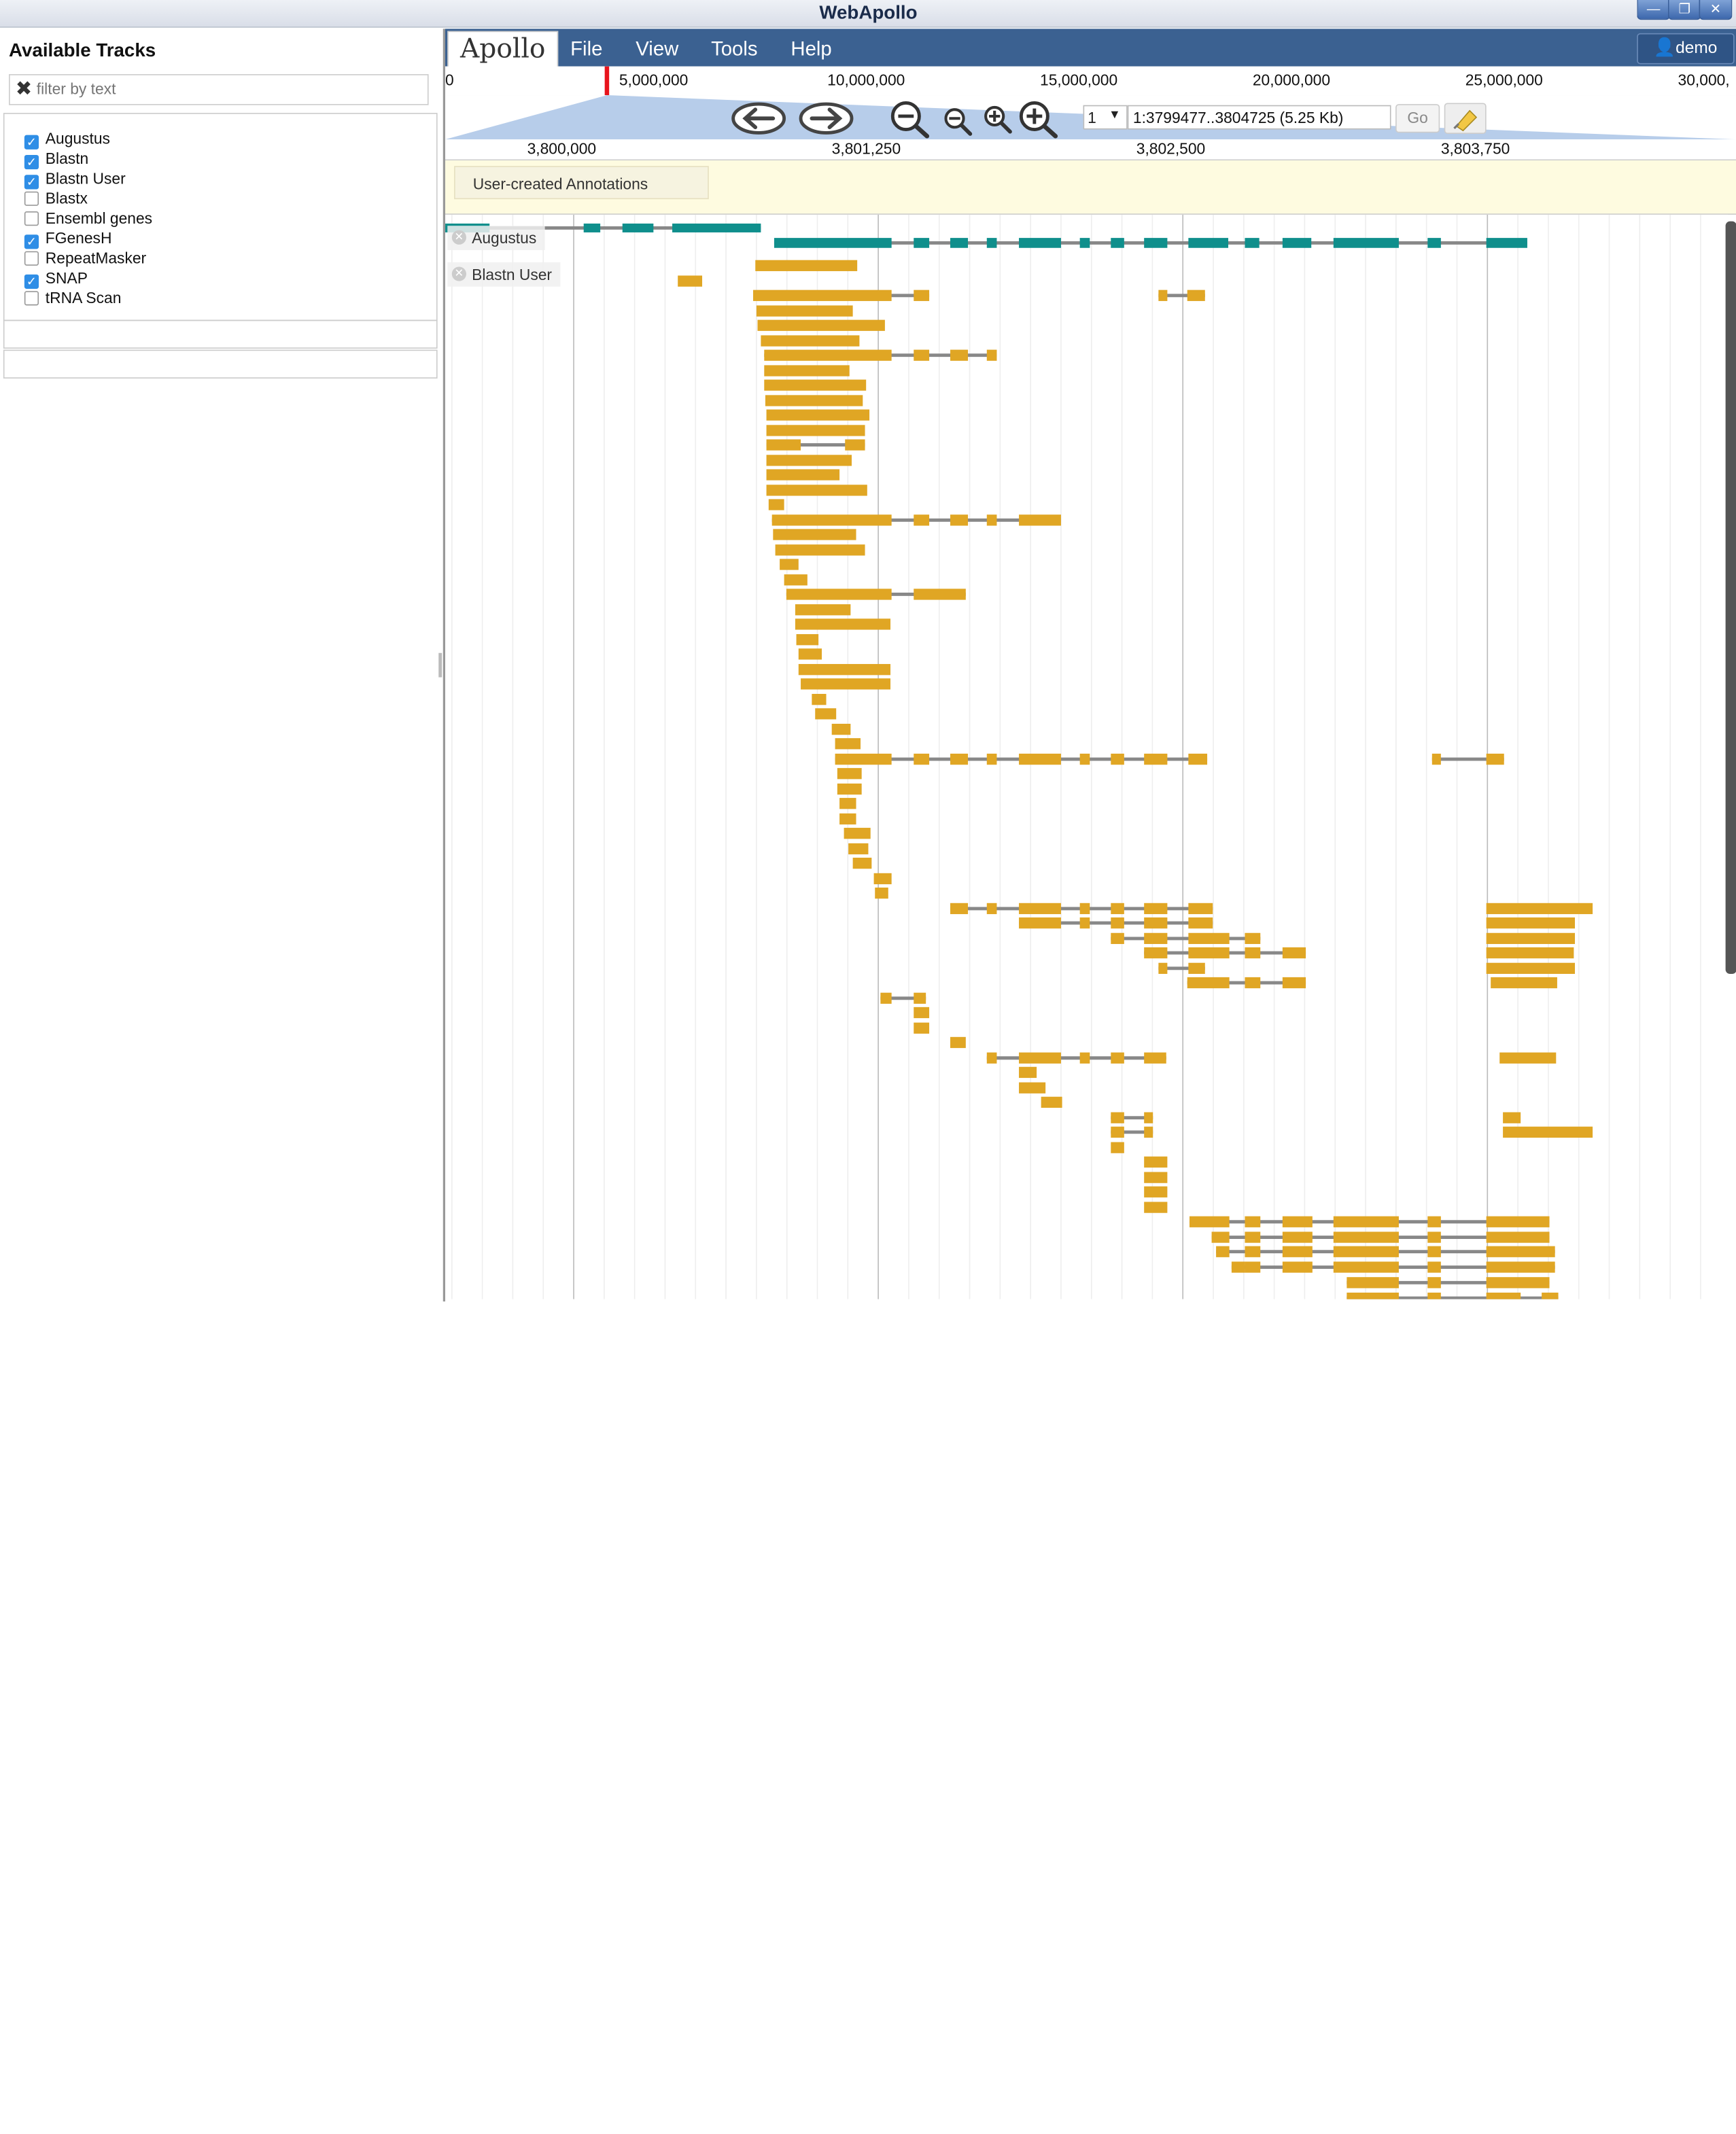 The image size is (1736, 2134). I want to click on location-input, so click(1259, 117).